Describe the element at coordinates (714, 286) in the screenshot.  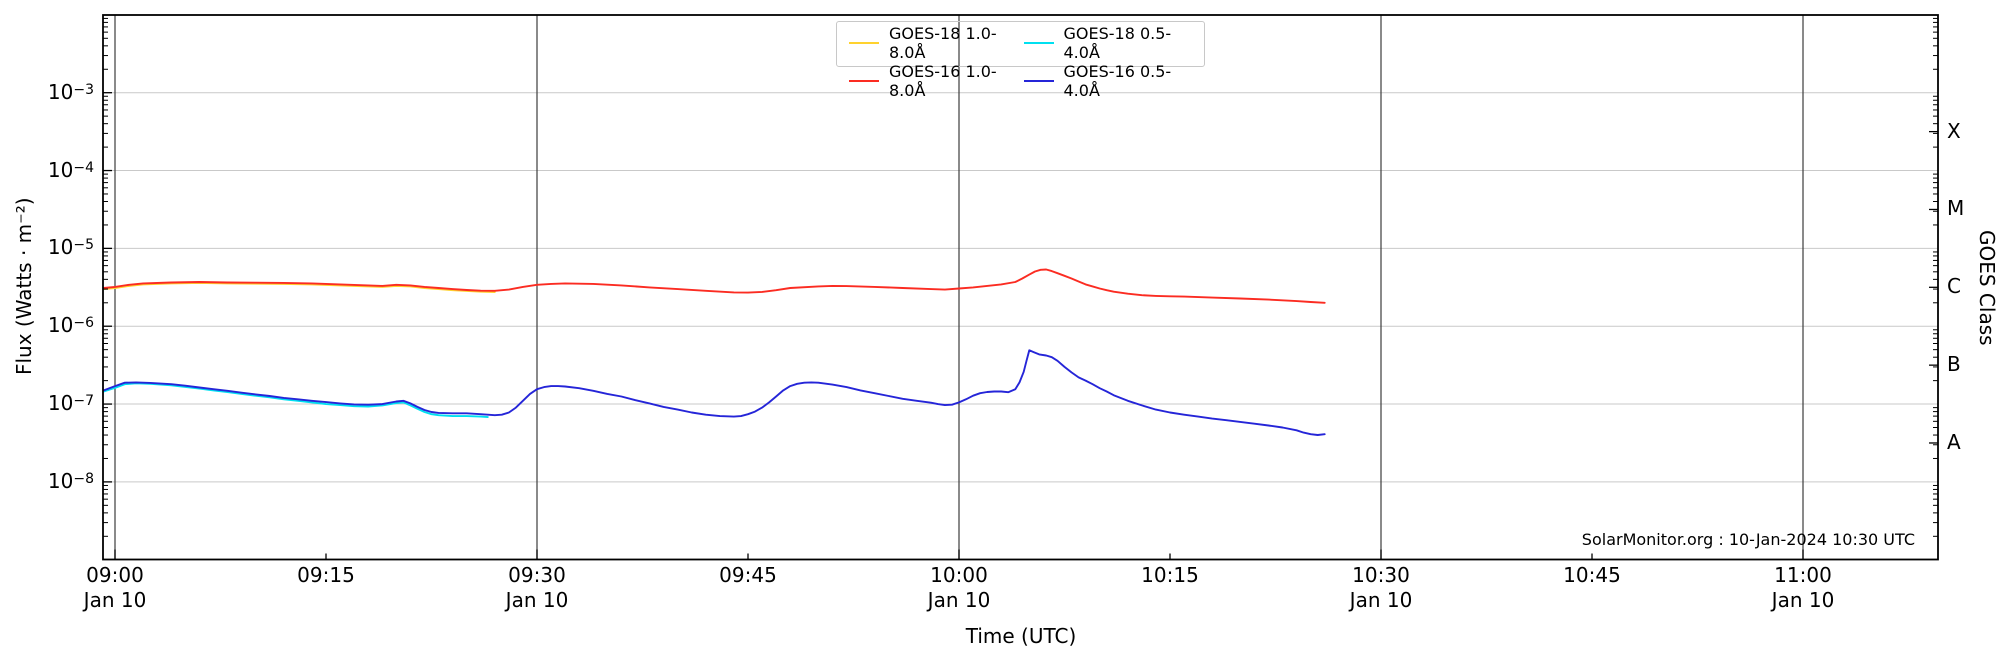
I see `series-goes-16-1-0-8-0-` at that location.